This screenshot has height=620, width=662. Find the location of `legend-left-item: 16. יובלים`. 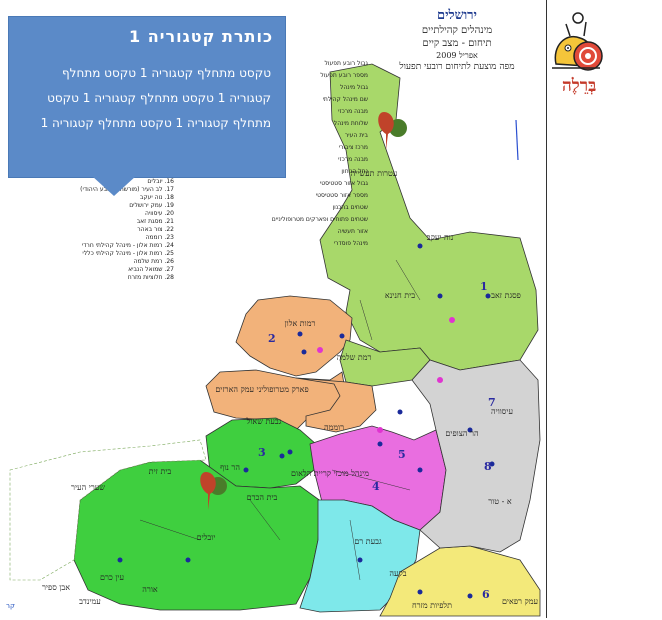

legend-left-item: 16. יובלים is located at coordinates (160, 181).